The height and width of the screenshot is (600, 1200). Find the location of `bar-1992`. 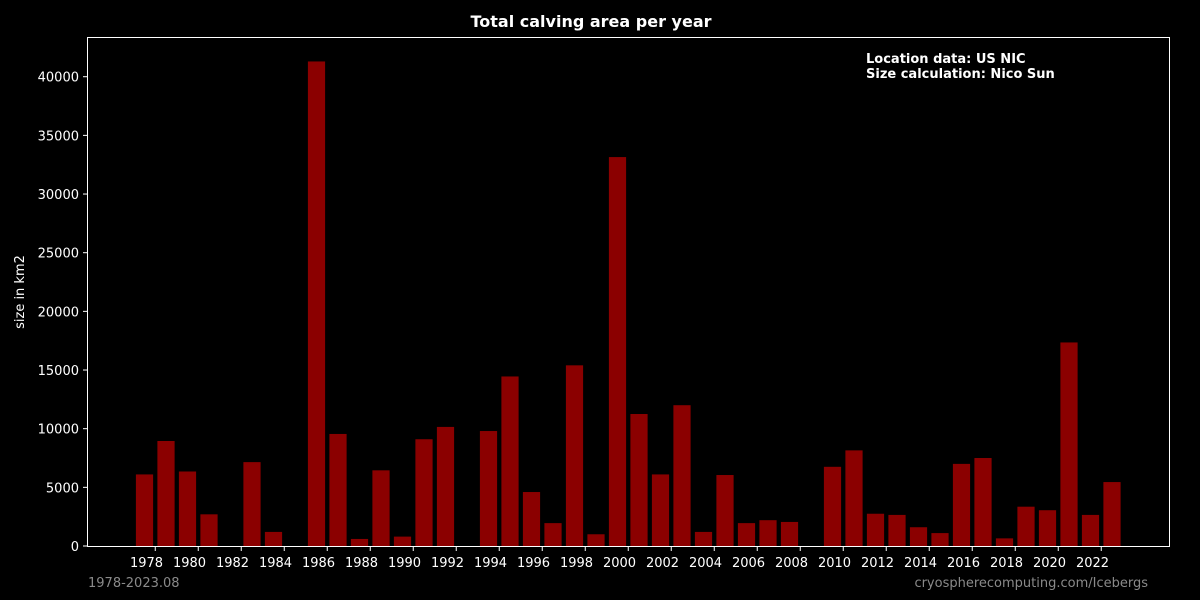

bar-1992 is located at coordinates (445, 486).